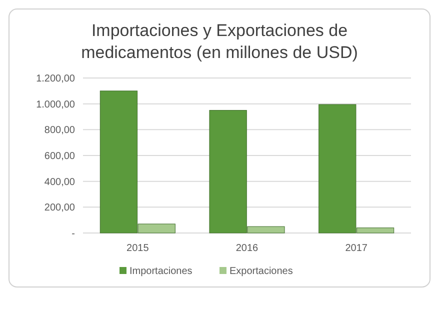 The height and width of the screenshot is (321, 439). What do you see at coordinates (60, 156) in the screenshot?
I see `y-tick-label: 600,00` at bounding box center [60, 156].